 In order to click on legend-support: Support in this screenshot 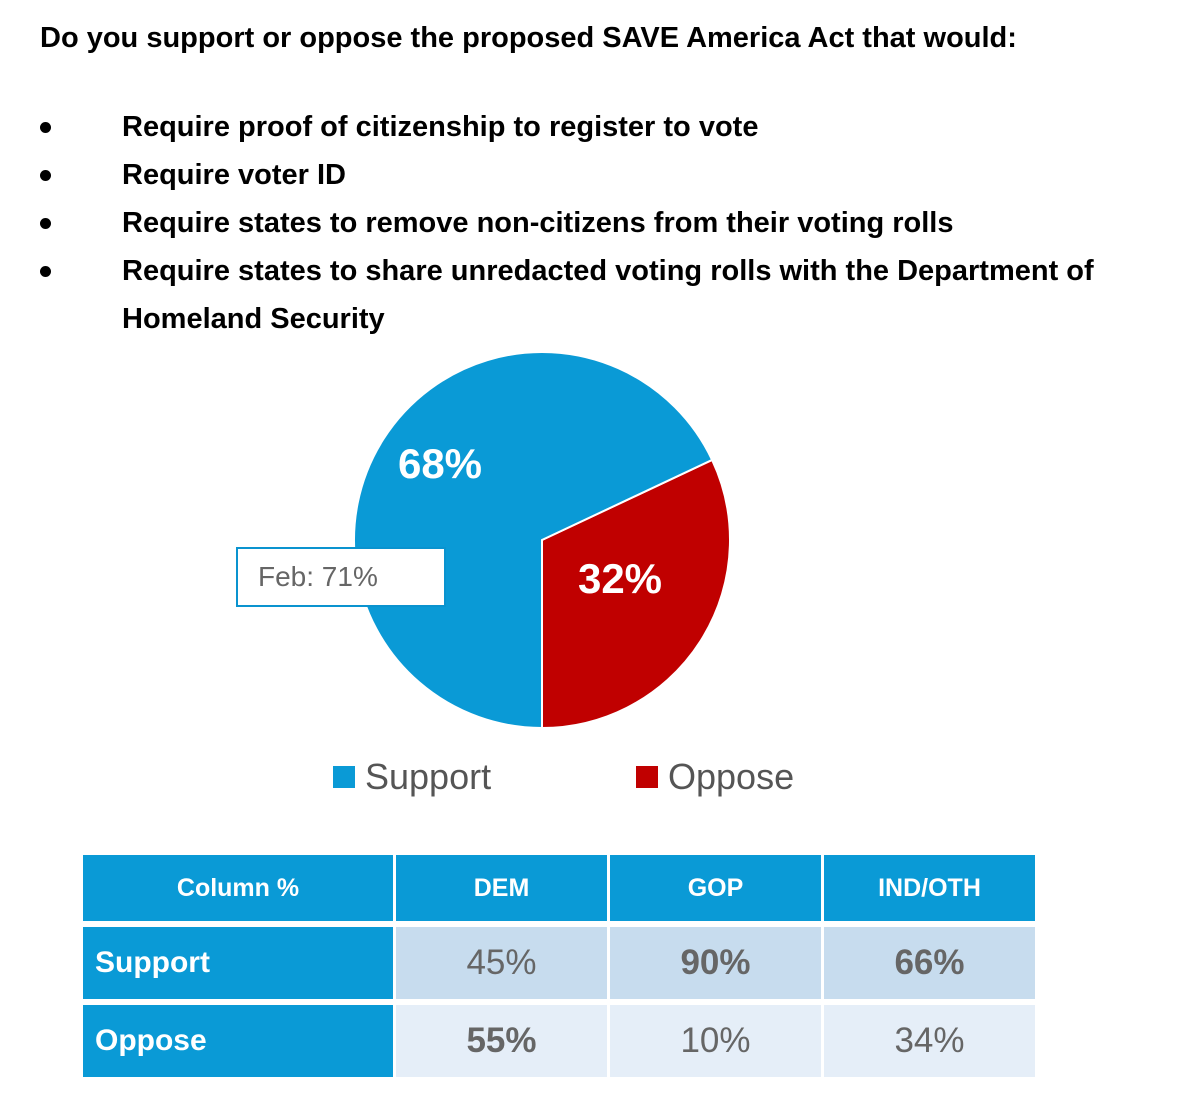, I will do `click(412, 777)`.